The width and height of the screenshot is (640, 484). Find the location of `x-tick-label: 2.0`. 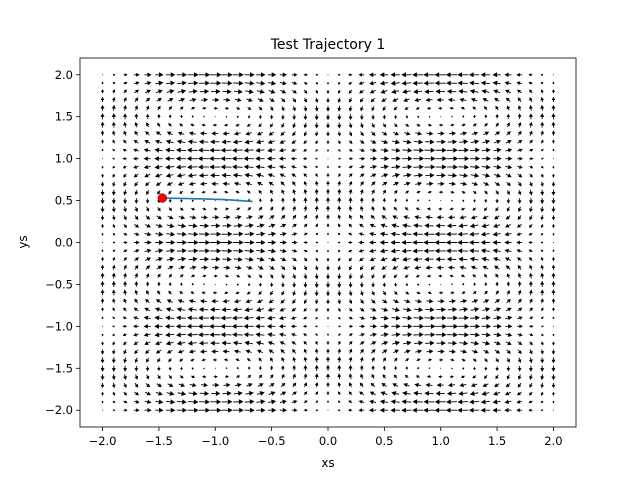

x-tick-label: 2.0 is located at coordinates (553, 441).